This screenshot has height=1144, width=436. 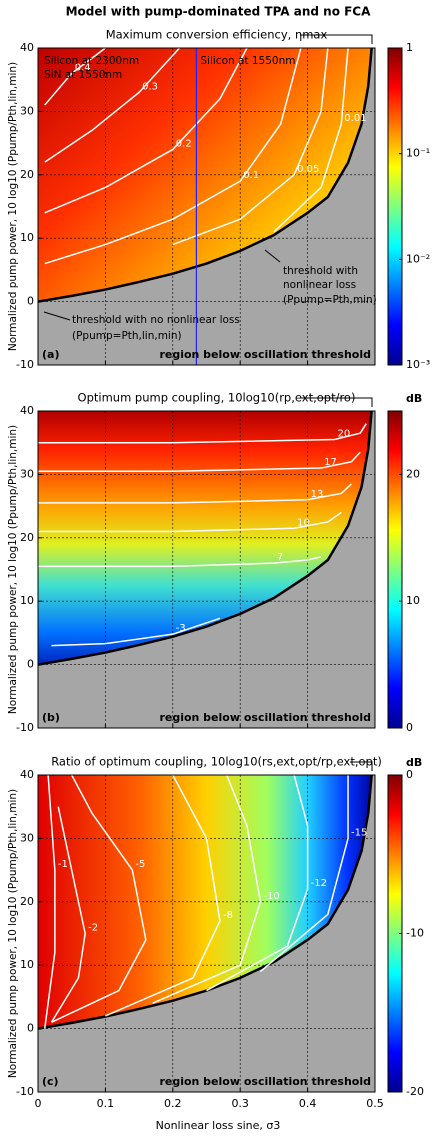 What do you see at coordinates (219, 12) in the screenshot?
I see `figure-title: Model with pump-dominated TPA and no FCA` at bounding box center [219, 12].